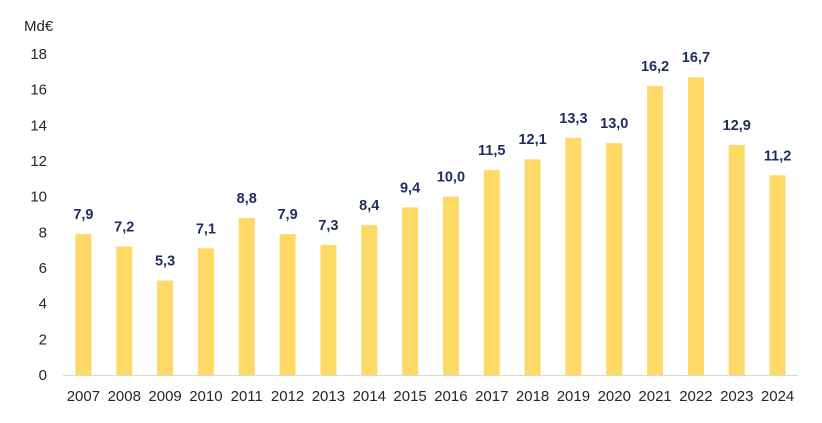 This screenshot has width=822, height=423. What do you see at coordinates (43, 304) in the screenshot?
I see `y-tick-label: 4` at bounding box center [43, 304].